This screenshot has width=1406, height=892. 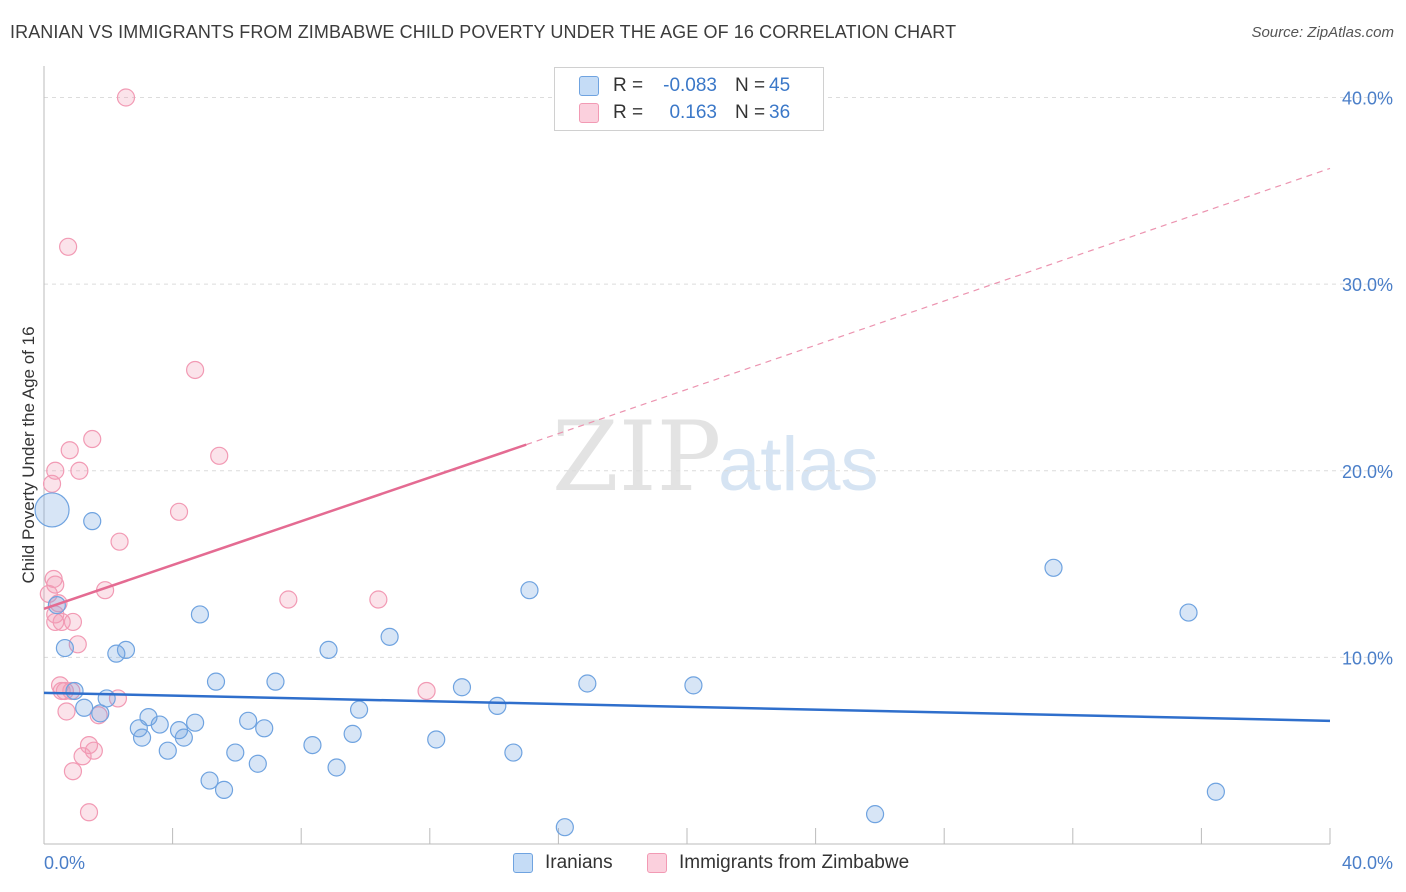 I want to click on zimbabwe-trend-line, so click(x=285, y=527).